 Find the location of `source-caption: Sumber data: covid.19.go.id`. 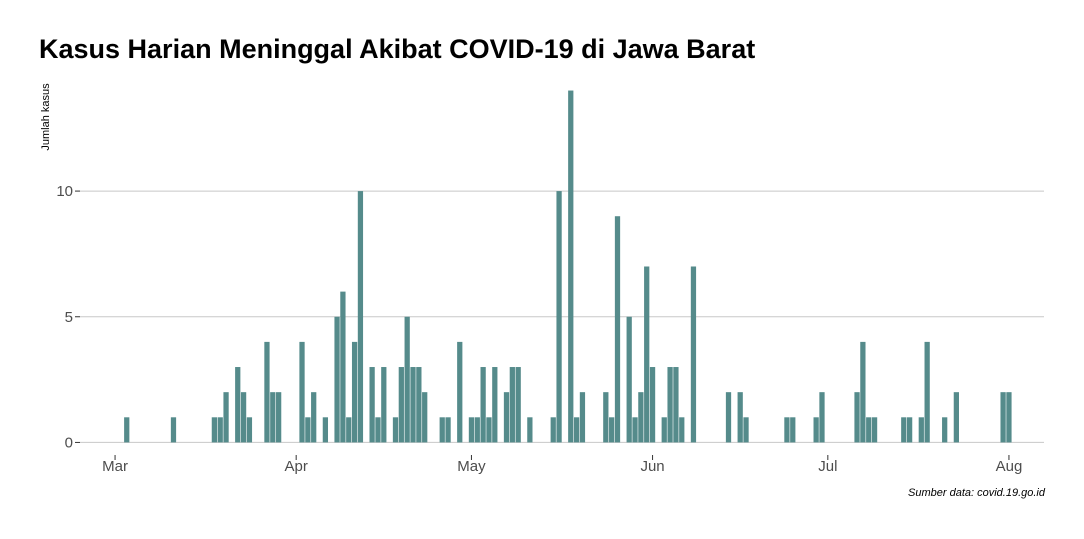

source-caption: Sumber data: covid.19.go.id is located at coordinates (976, 493).